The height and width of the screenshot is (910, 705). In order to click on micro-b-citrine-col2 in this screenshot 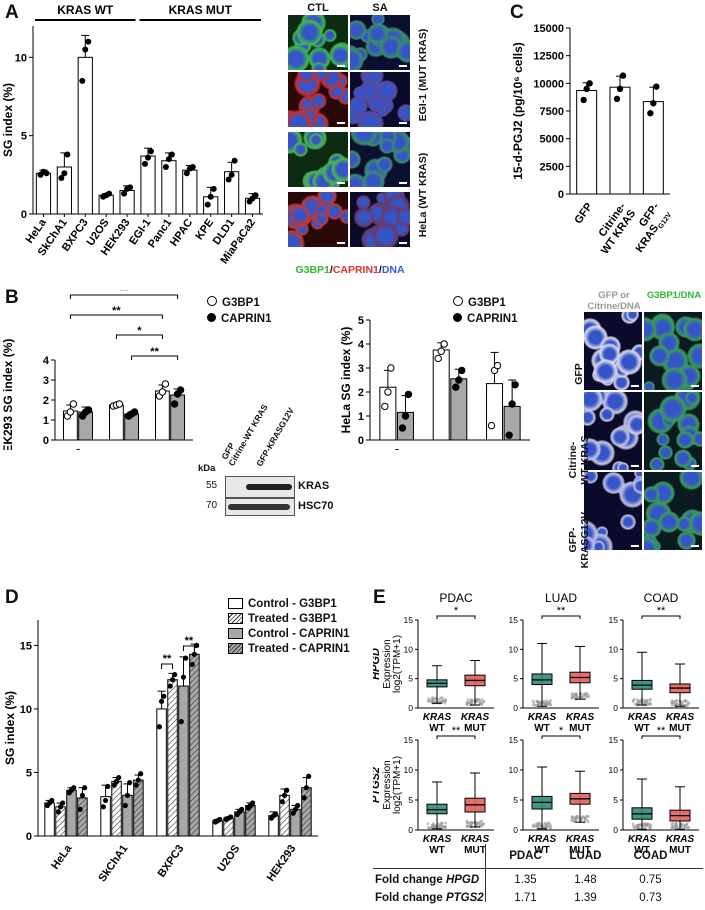, I will do `click(673, 431)`.